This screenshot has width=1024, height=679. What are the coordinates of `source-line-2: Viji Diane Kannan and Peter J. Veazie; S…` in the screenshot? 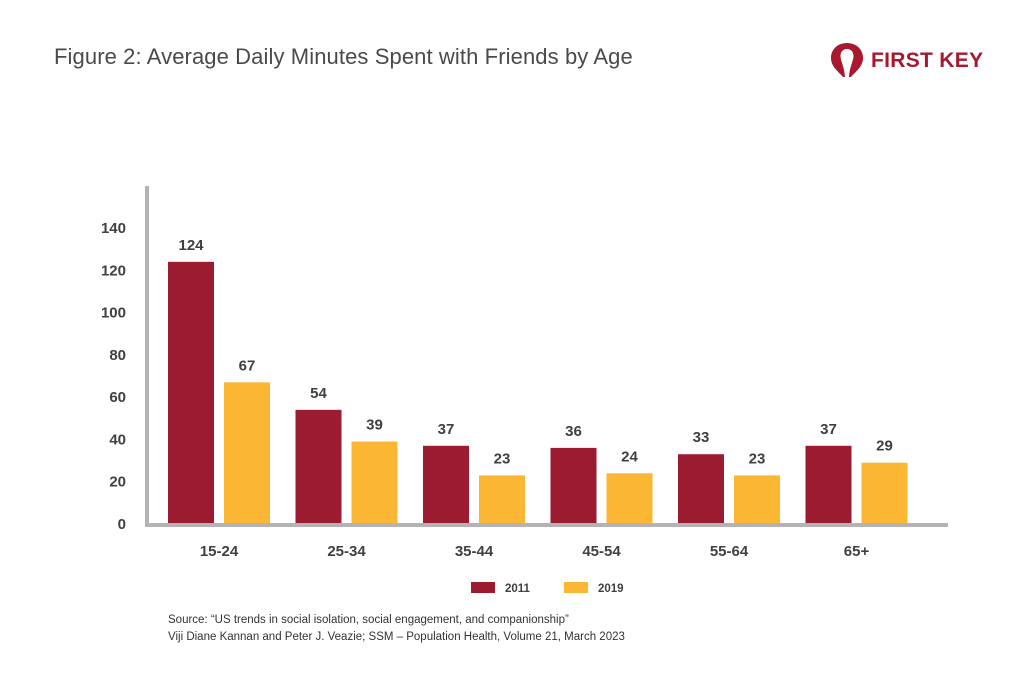 It's located at (396, 637).